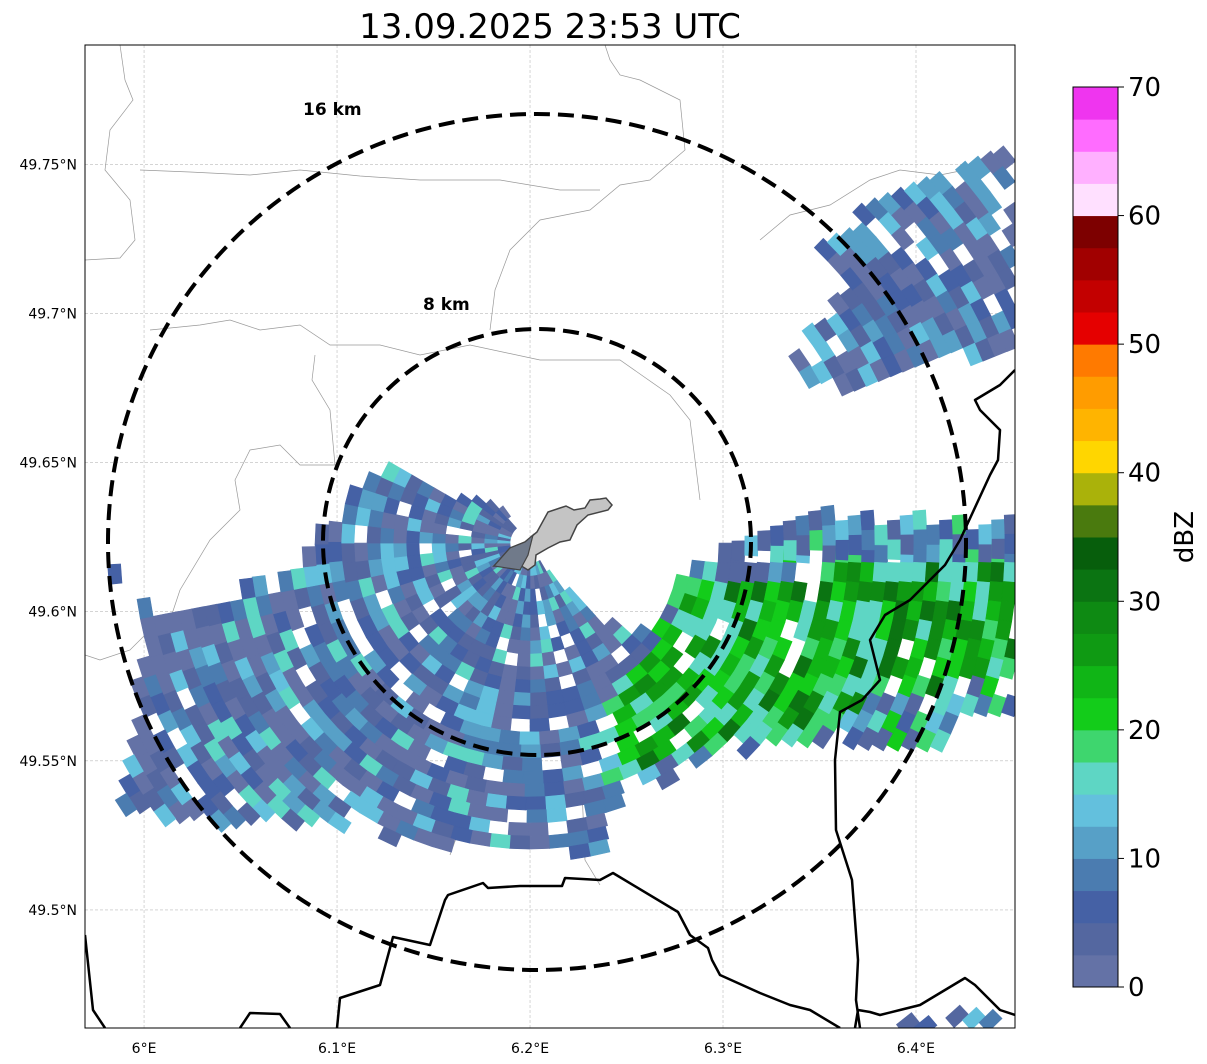 Image resolution: width=1207 pixels, height=1064 pixels. What do you see at coordinates (1116, 538) in the screenshot?
I see `colorbar: 0 10 20 30 40 50 60 70` at bounding box center [1116, 538].